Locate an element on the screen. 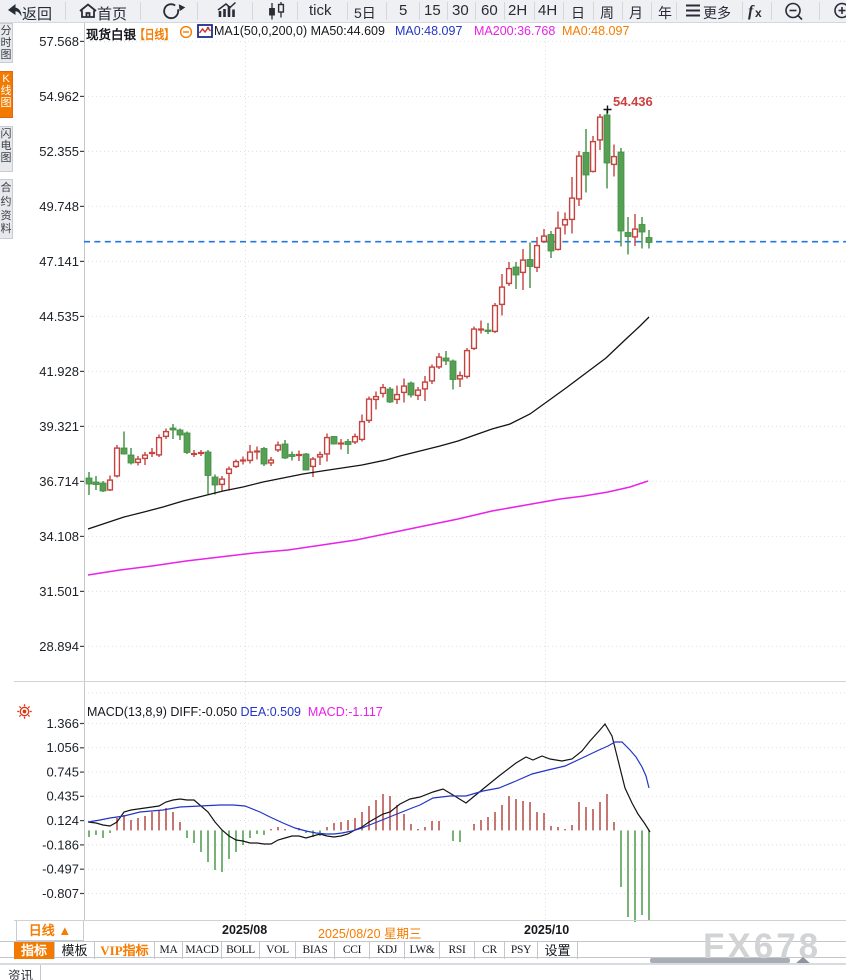 The width and height of the screenshot is (846, 980). svg-text: 44.535 is located at coordinates (59, 316).